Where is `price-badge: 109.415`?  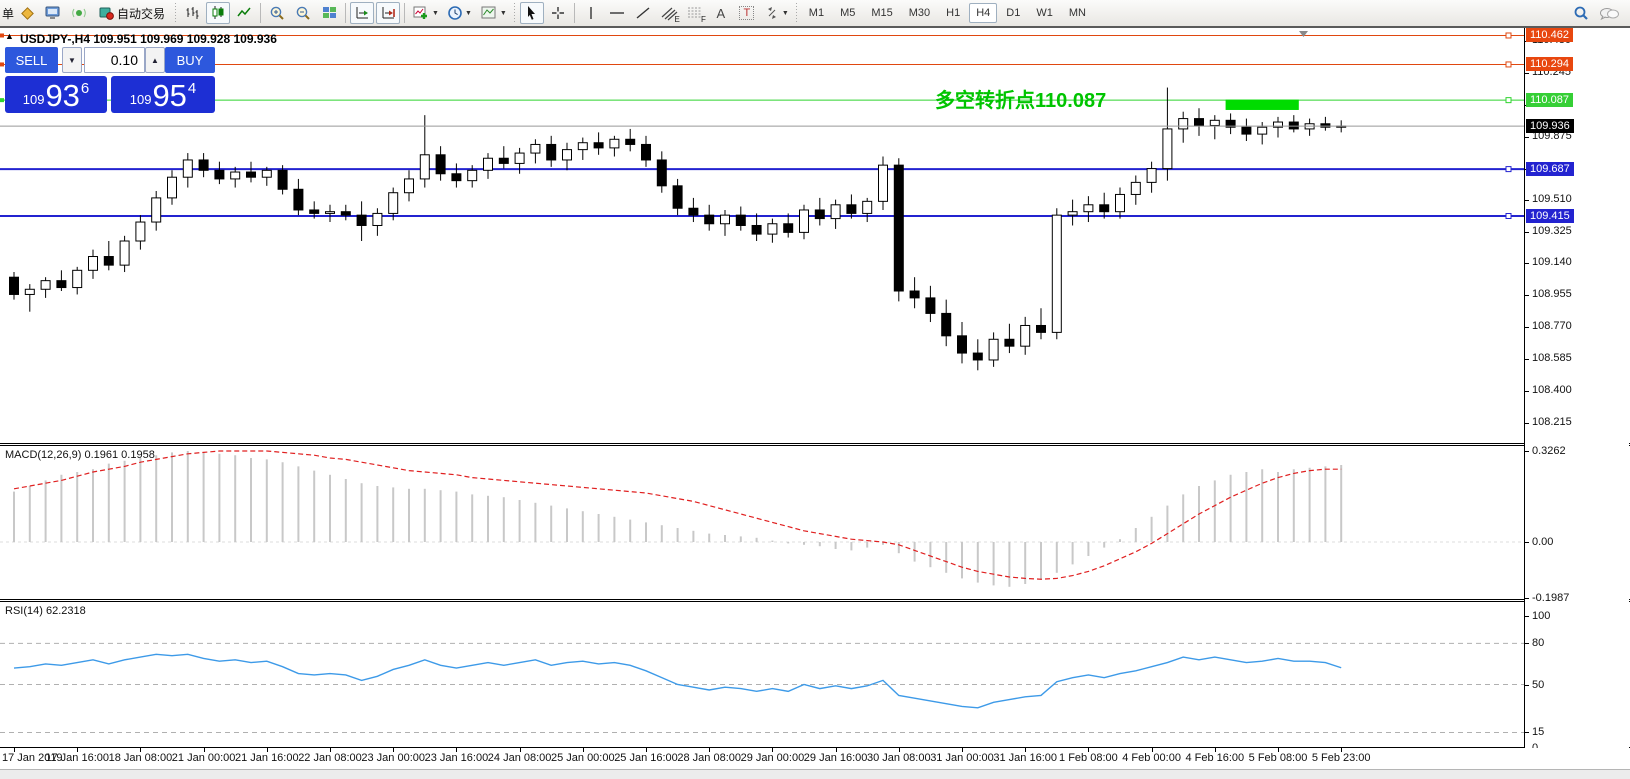
price-badge: 109.415 is located at coordinates (1550, 216).